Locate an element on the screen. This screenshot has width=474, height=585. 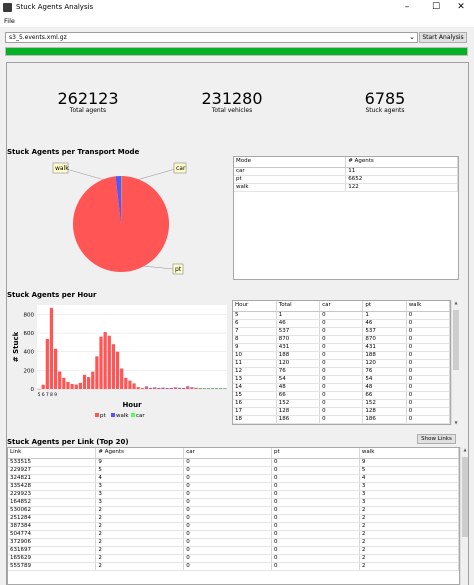
legend-swatch-pt is located at coordinates (97, 415).